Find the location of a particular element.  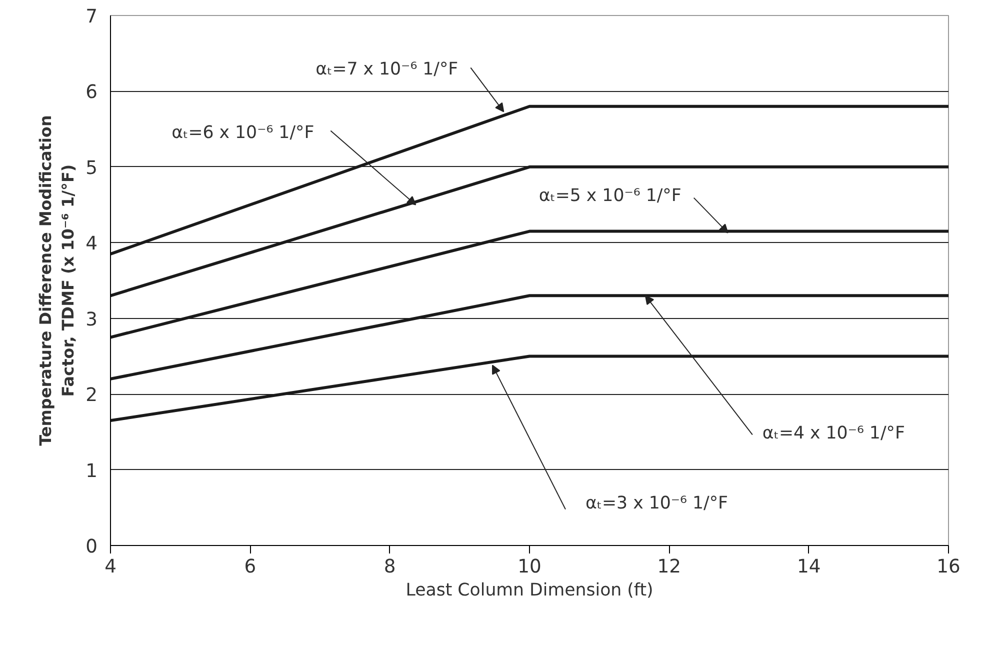

annotation: αₜ=4 x 10⁻⁶ 1/°F is located at coordinates (833, 434).